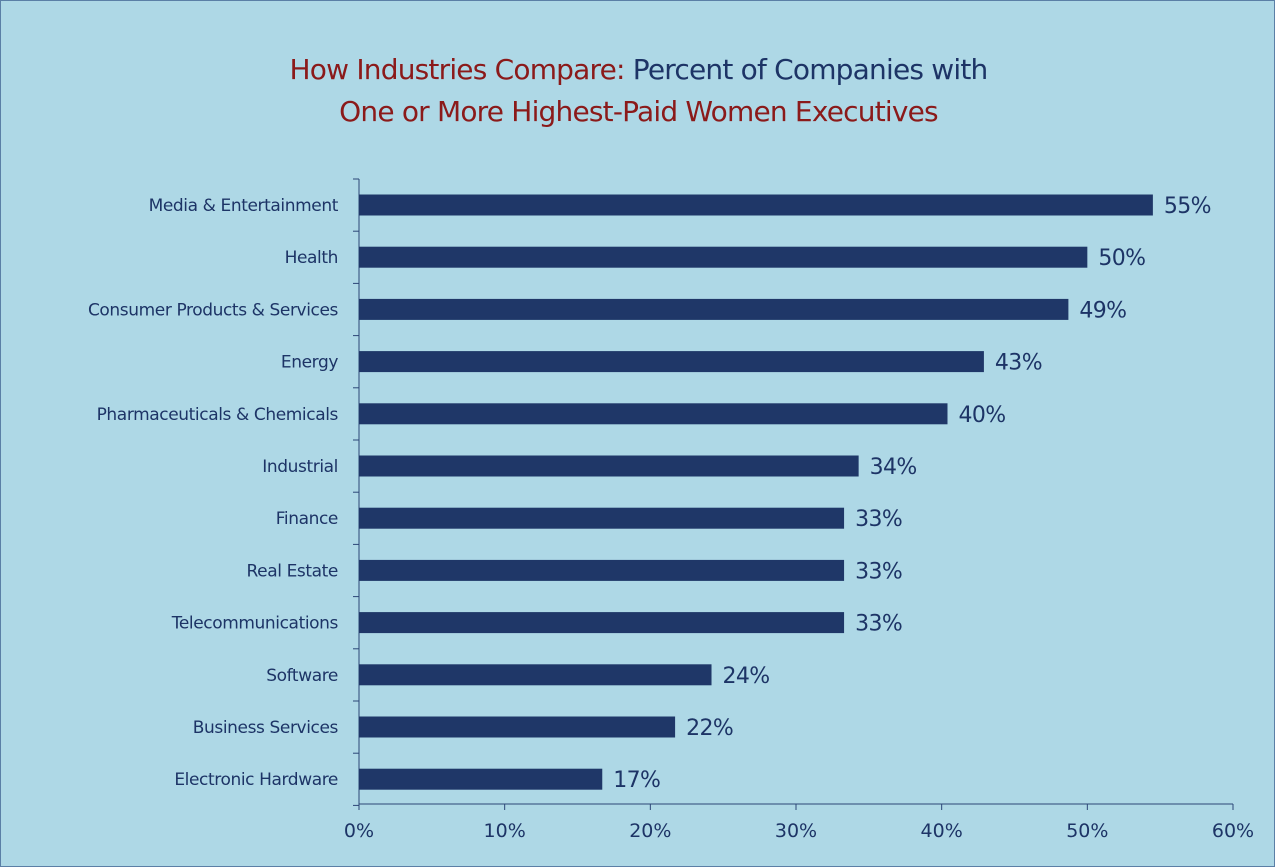 The image size is (1275, 868). I want to click on x-tick-label: 0%, so click(359, 831).